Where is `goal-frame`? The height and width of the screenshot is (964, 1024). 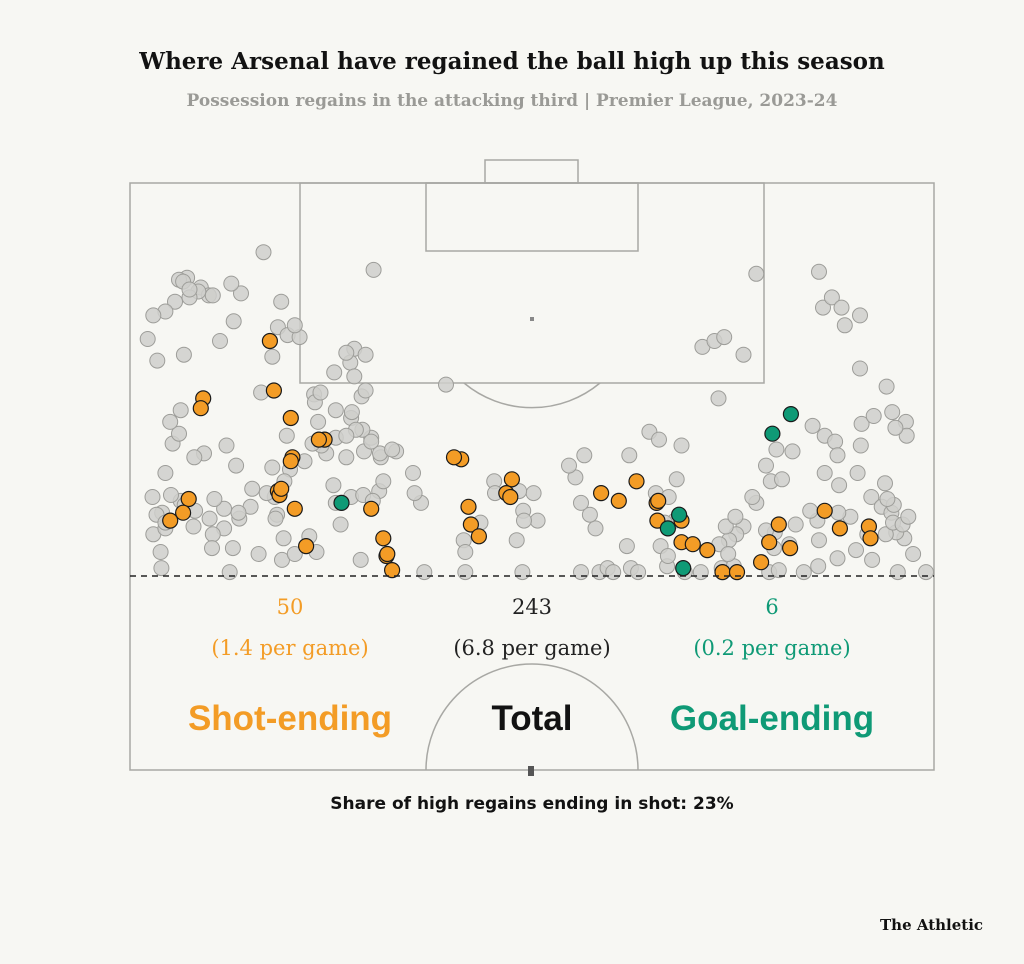
goal-frame is located at coordinates (531, 171).